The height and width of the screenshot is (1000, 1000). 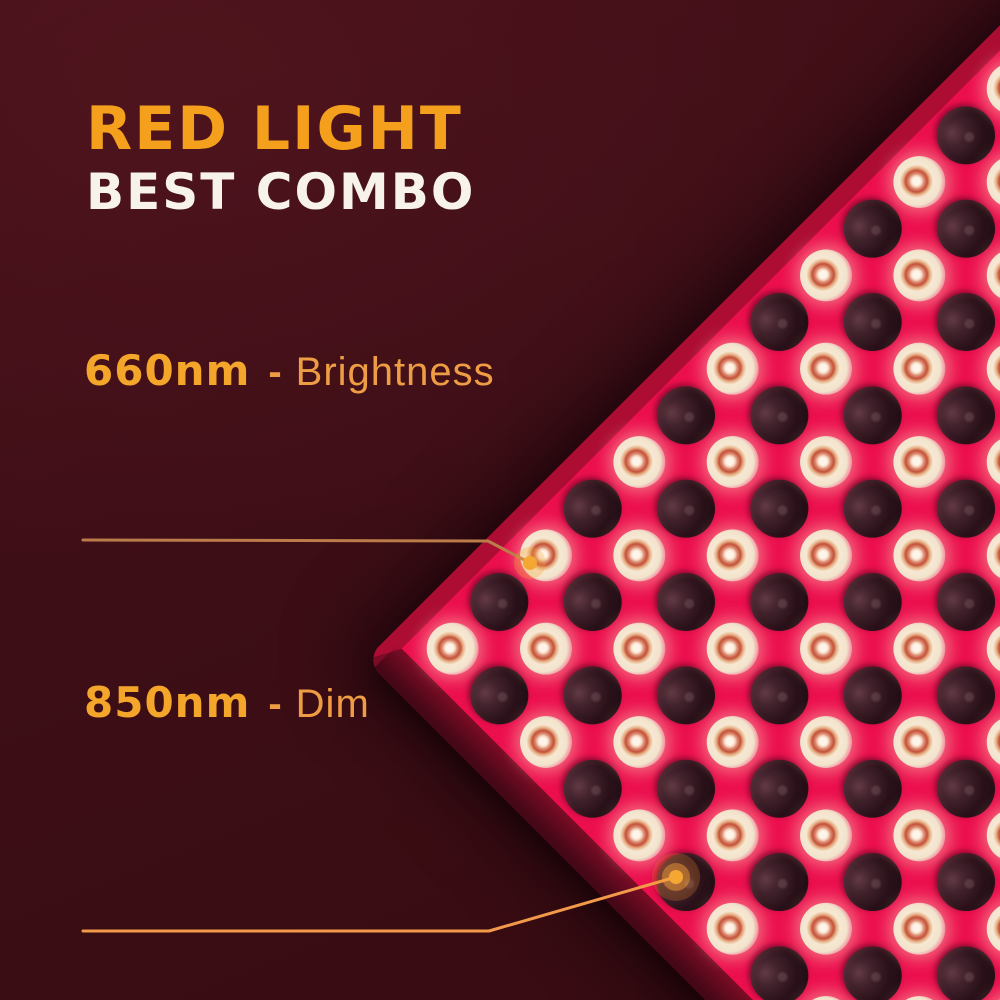 What do you see at coordinates (379, 904) in the screenshot?
I see `leader-line-850nm` at bounding box center [379, 904].